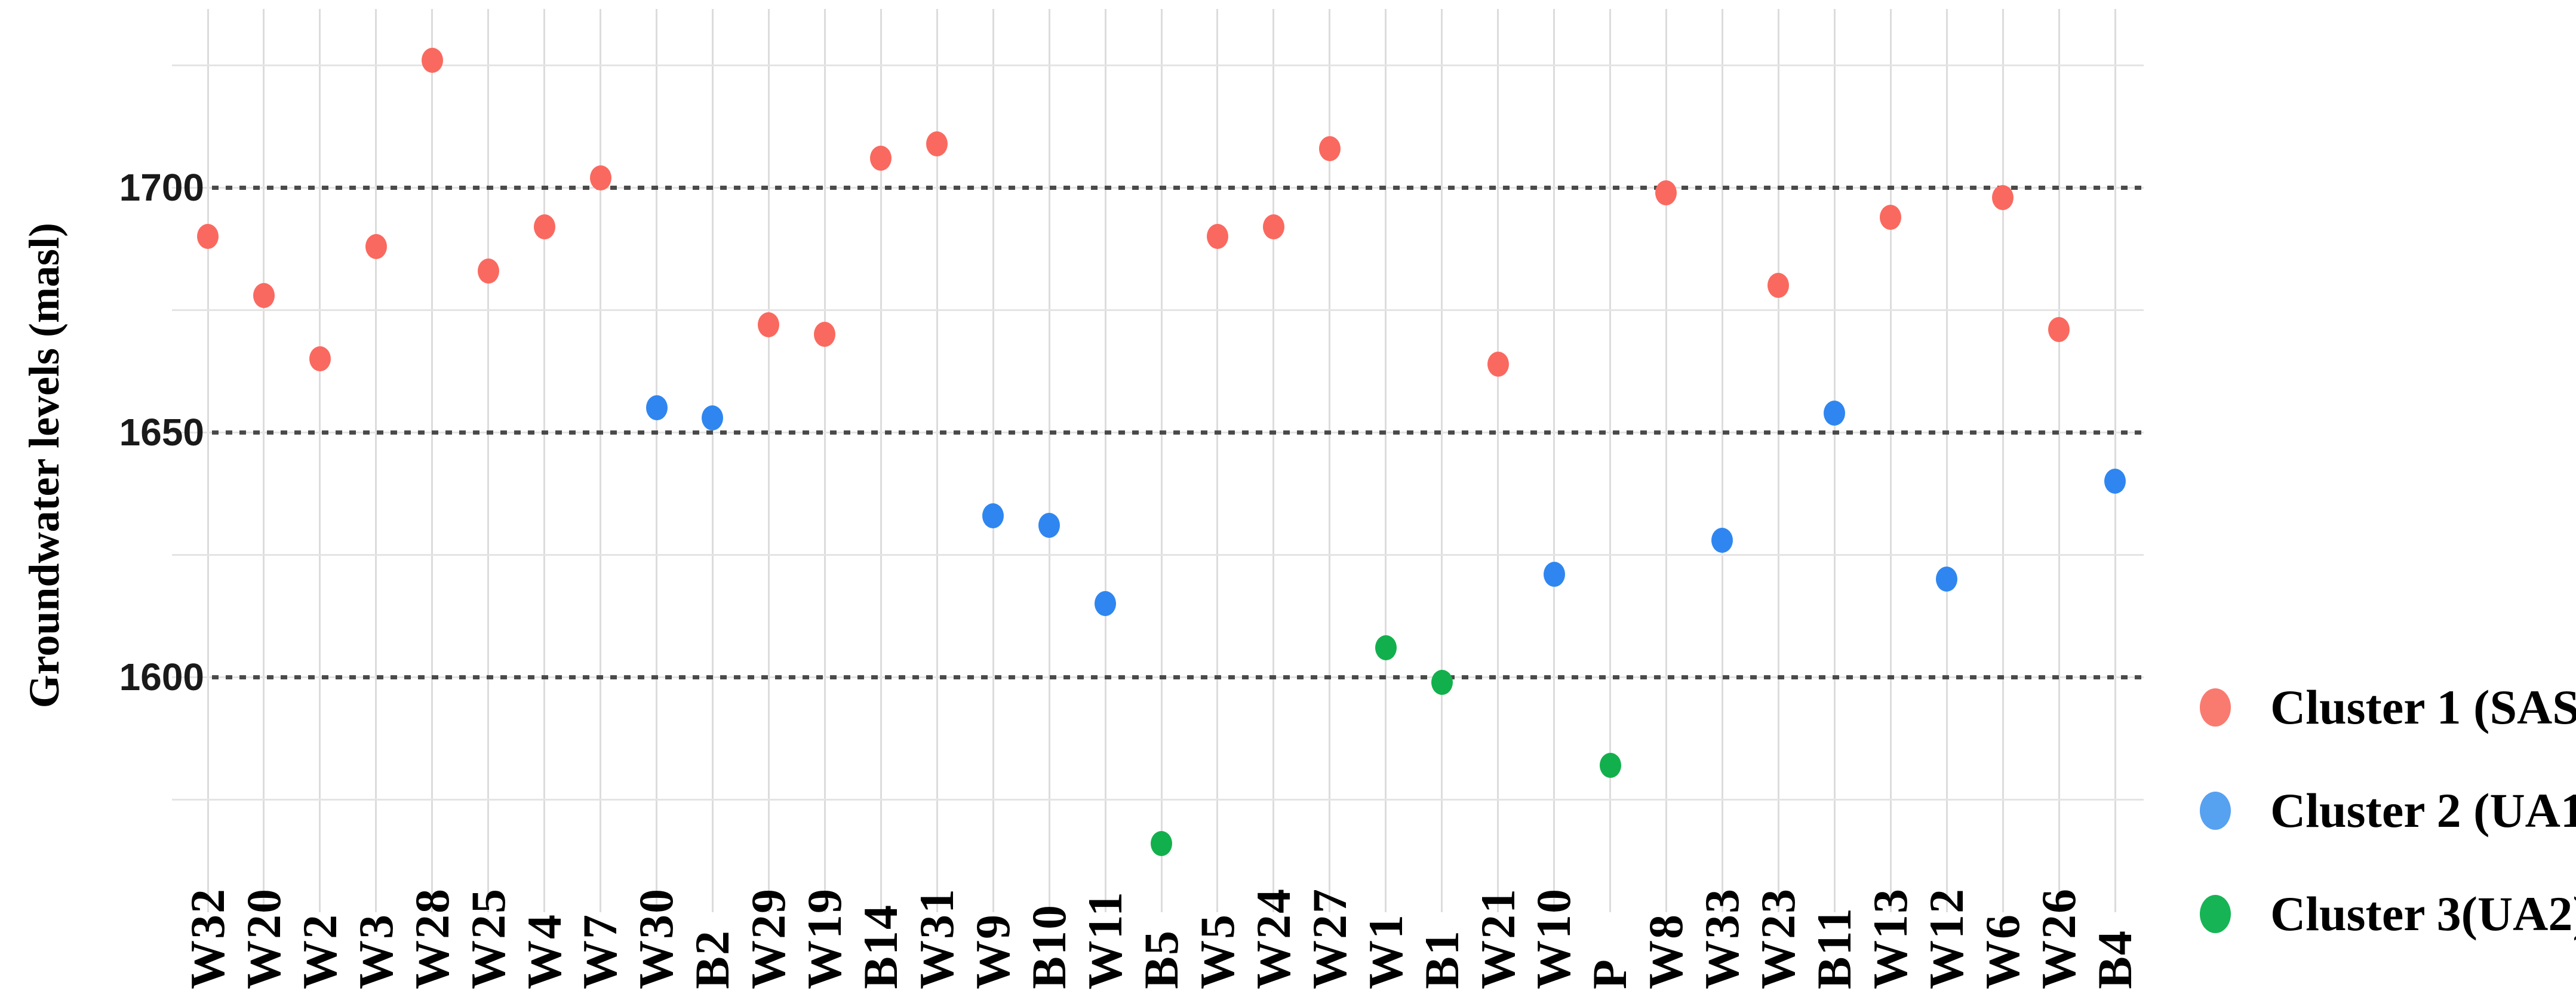 Image resolution: width=2576 pixels, height=994 pixels. I want to click on legend-item-1: Cluster 1 (SAS), so click(2388, 708).